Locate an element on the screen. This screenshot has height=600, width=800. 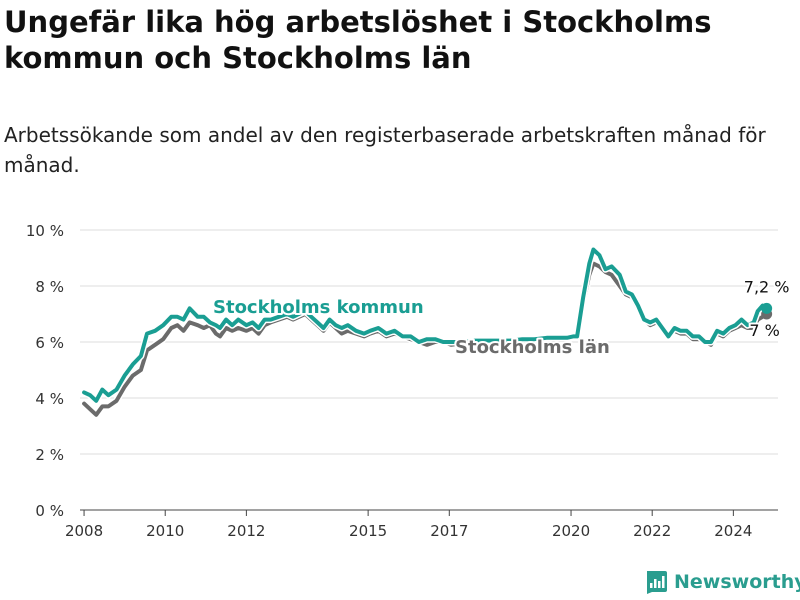
y-tick-label: 4 % is located at coordinates (49, 399).